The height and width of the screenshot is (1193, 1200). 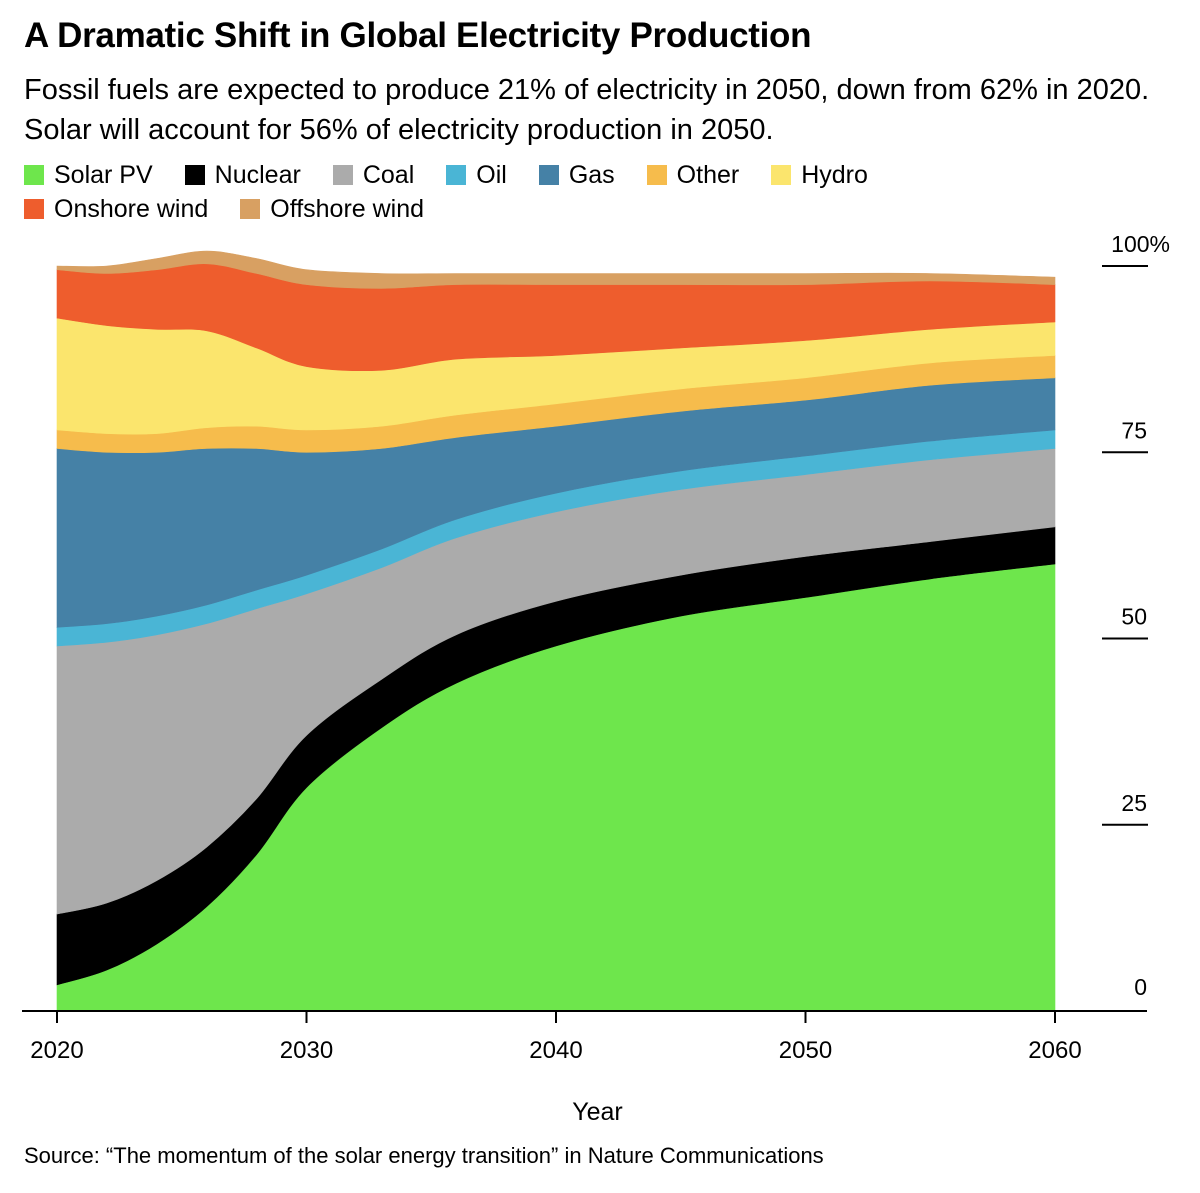 What do you see at coordinates (556, 269) in the screenshot?
I see `area-offshore-wind` at bounding box center [556, 269].